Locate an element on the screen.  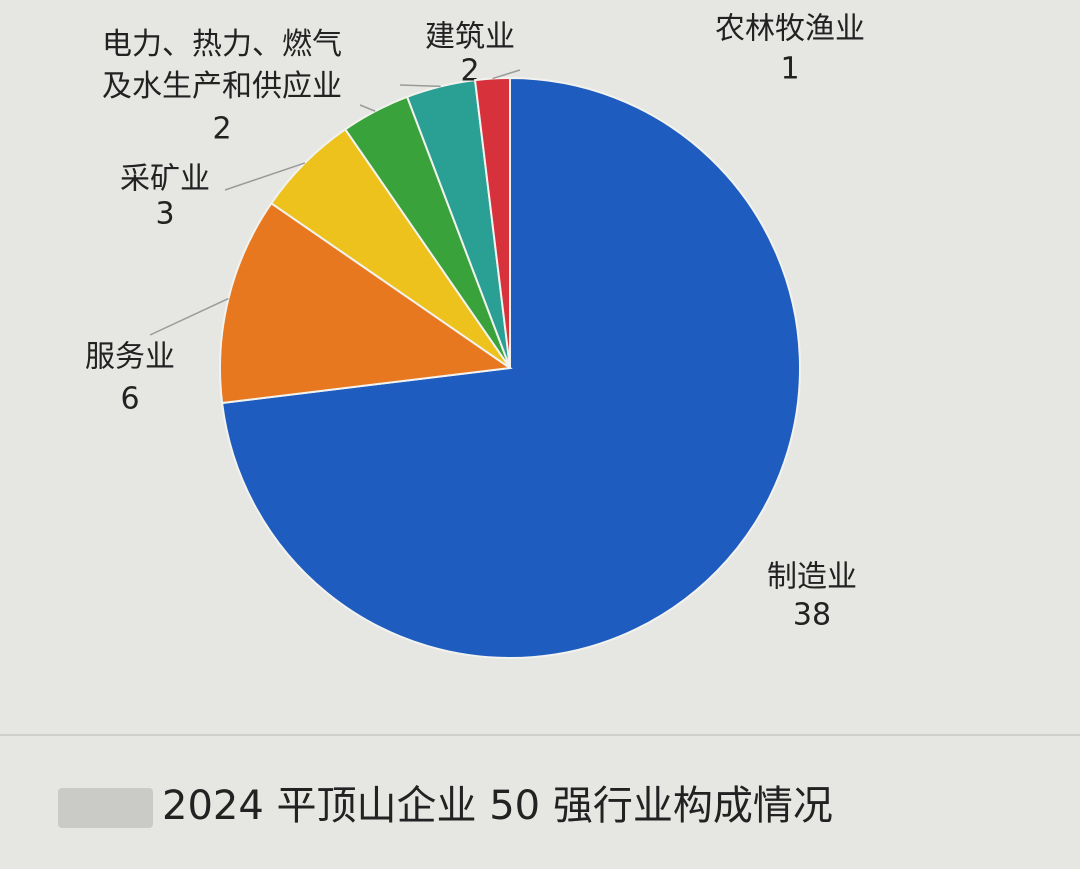
slice-label: 服务业 is located at coordinates (130, 357).